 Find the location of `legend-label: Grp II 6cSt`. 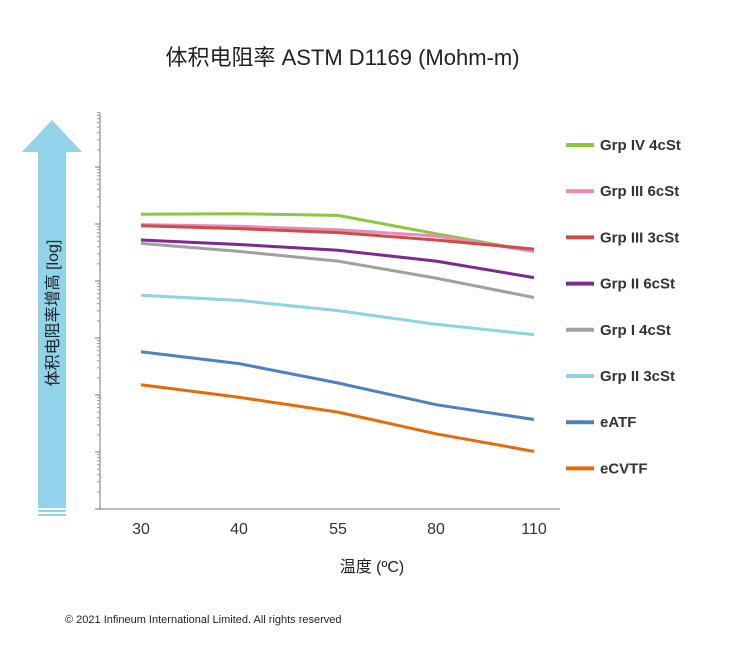

legend-label: Grp II 6cSt is located at coordinates (637, 284).